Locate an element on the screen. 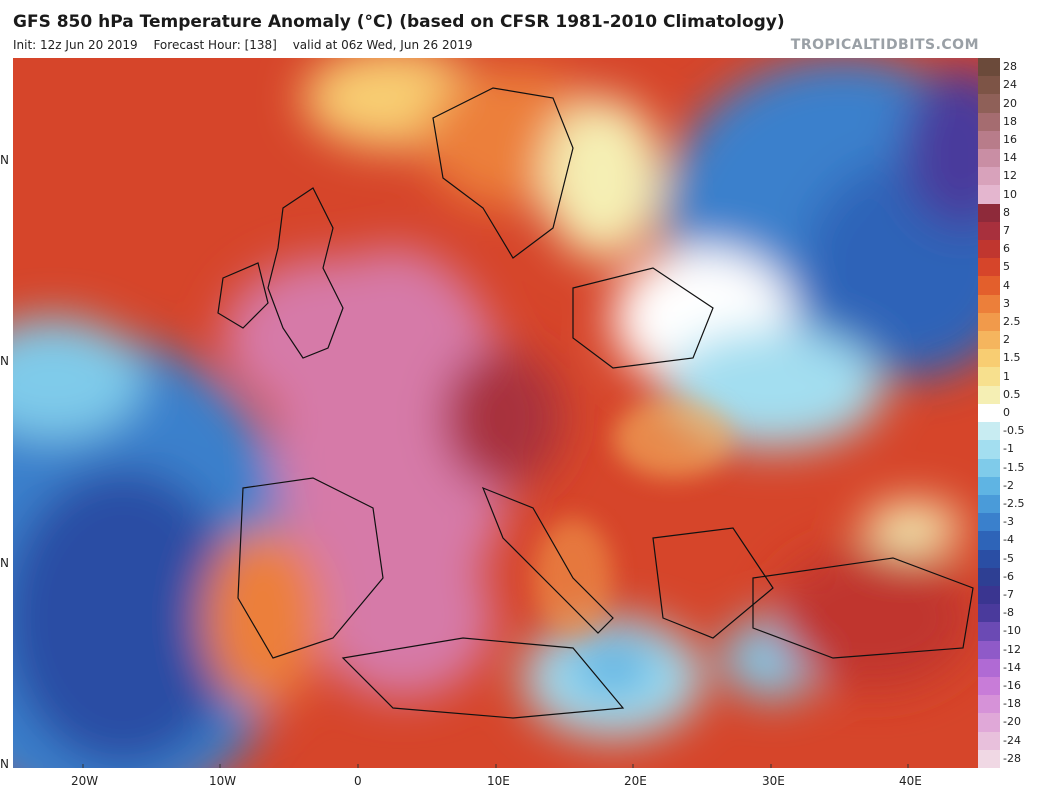  color-scale-label: -0.5 is located at coordinates (1014, 431).